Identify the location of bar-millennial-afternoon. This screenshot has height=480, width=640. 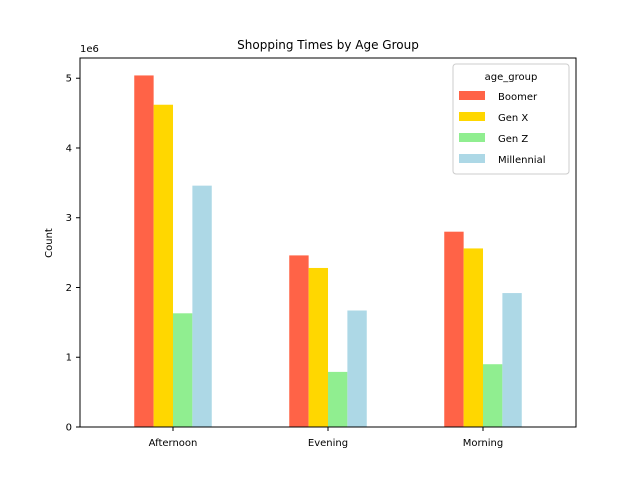
(202, 306).